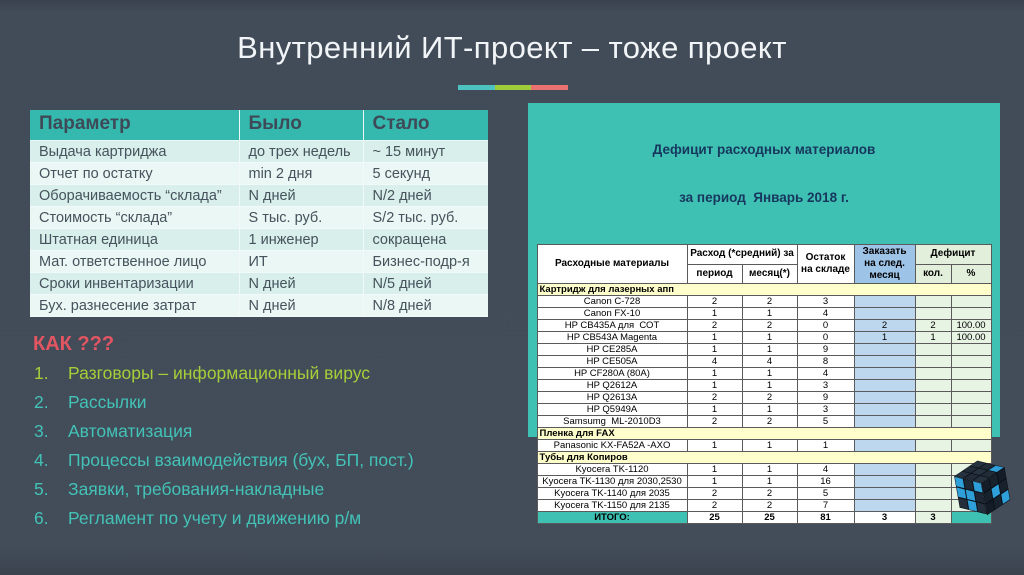  I want to click on report-total-row: ИТОГО: 25 25 81 3 3, so click(764, 517).